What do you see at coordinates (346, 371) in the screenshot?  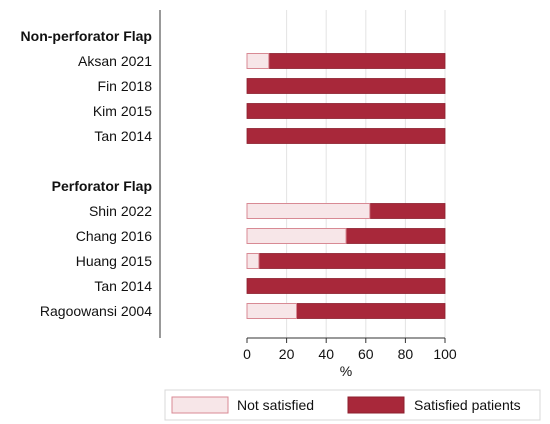 I see `x-axis-title: %` at bounding box center [346, 371].